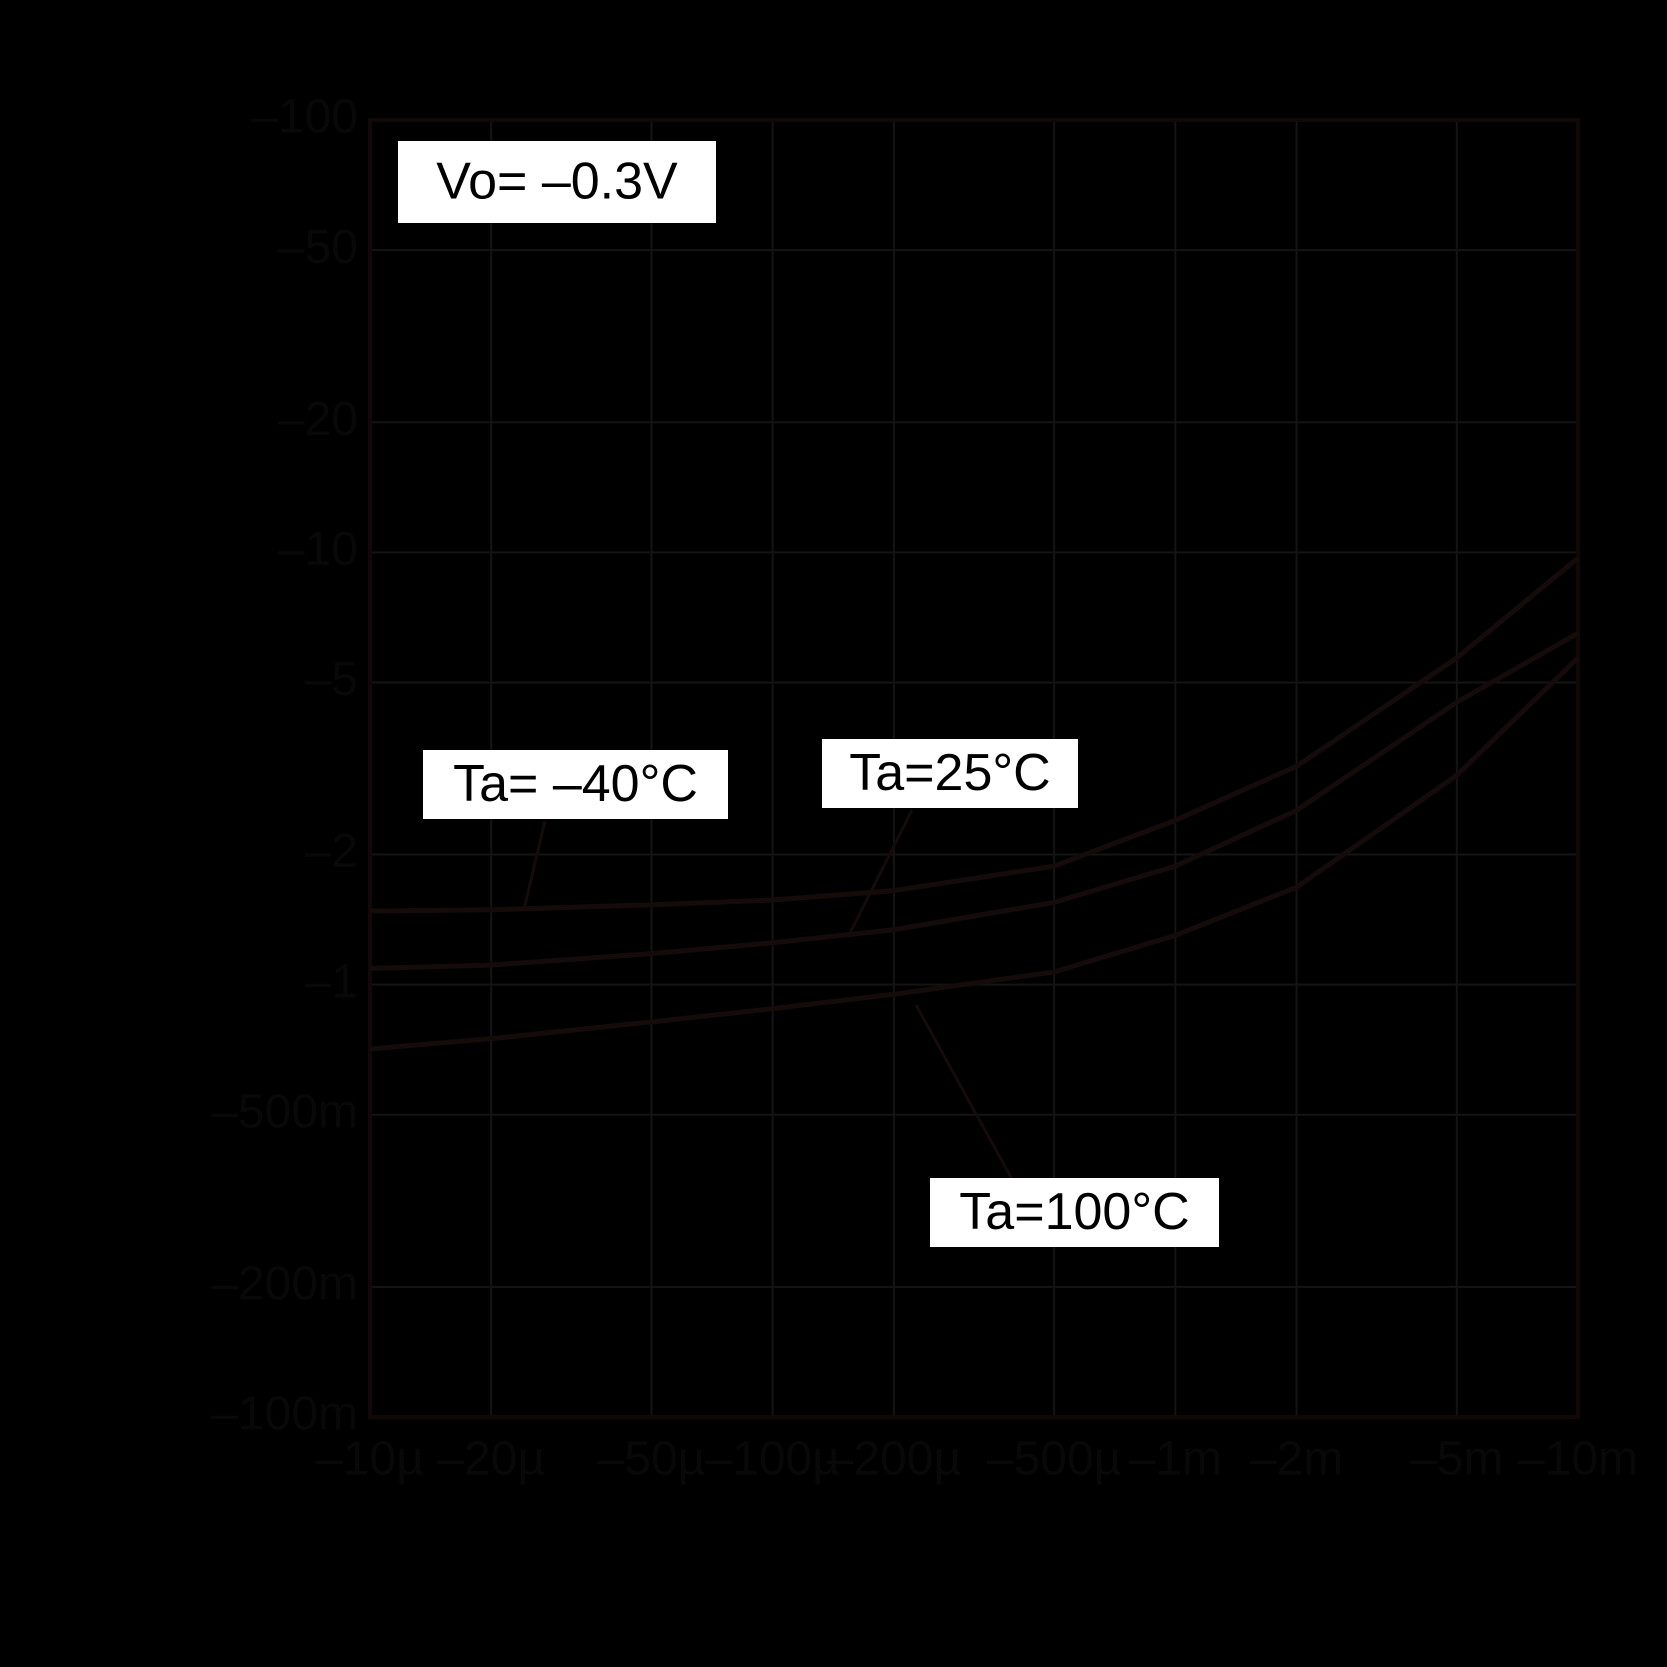 The width and height of the screenshot is (1667, 1667). Describe the element at coordinates (318, 247) in the screenshot. I see `y-tick-label: –50` at that location.